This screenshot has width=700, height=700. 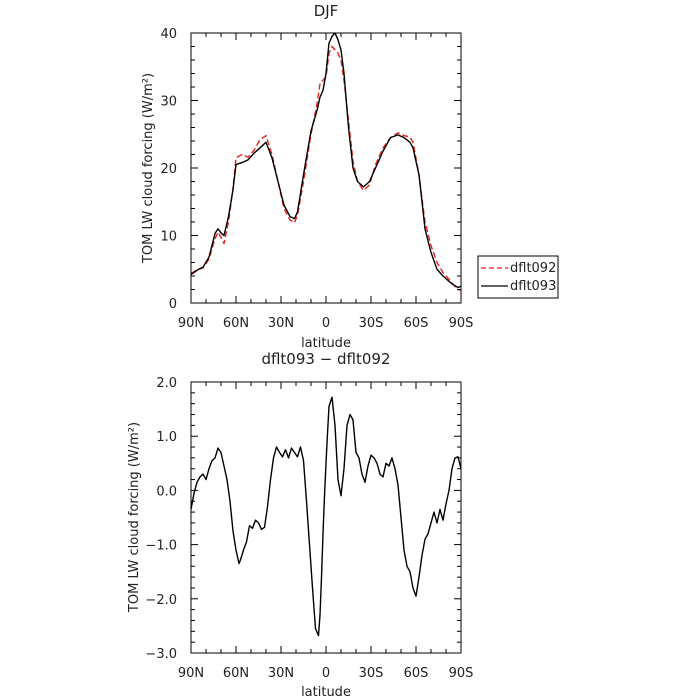 What do you see at coordinates (168, 34) in the screenshot?
I see `top-ytick-label: 40` at bounding box center [168, 34].